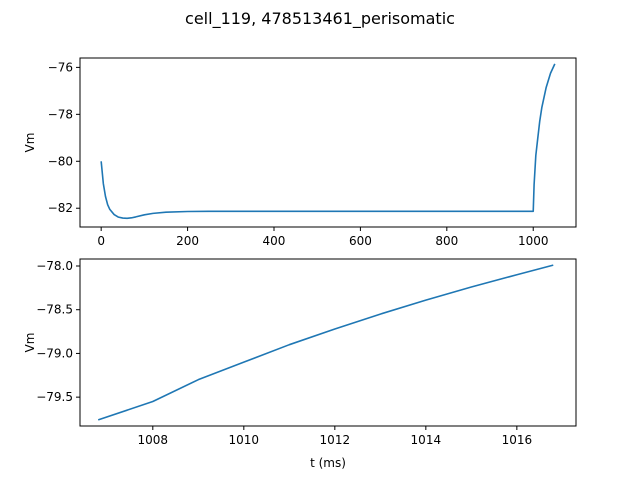 The width and height of the screenshot is (640, 480). Describe the element at coordinates (30, 143) in the screenshot. I see `top-panel-y-axis-label: Vm` at that location.